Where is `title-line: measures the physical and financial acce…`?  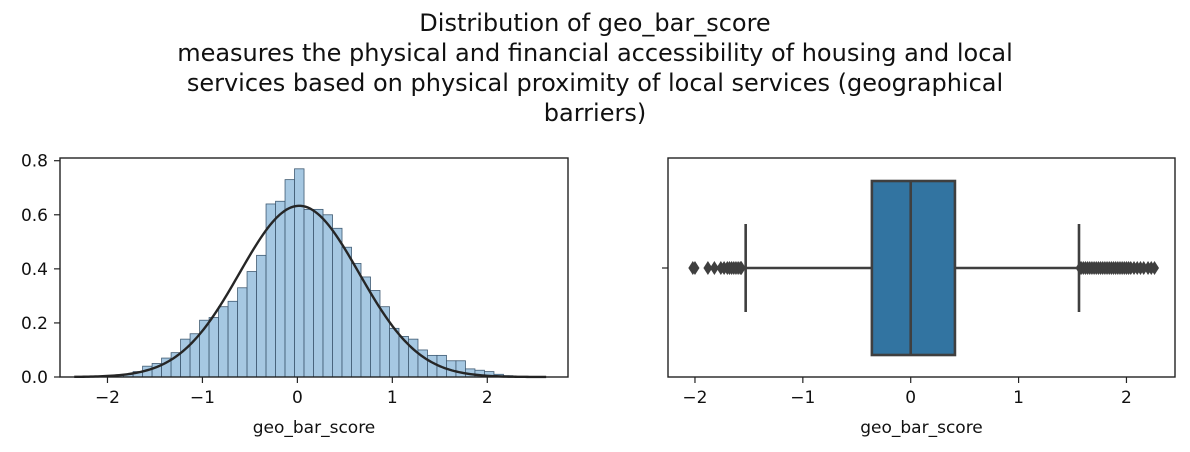
title-line: measures the physical and financial acce… is located at coordinates (595, 53).